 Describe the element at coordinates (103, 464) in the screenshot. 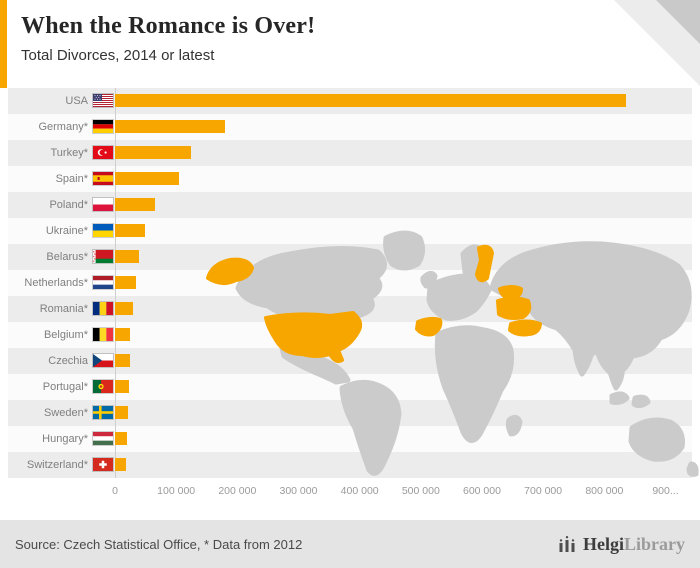

I see `switzerland-flag-icon` at that location.